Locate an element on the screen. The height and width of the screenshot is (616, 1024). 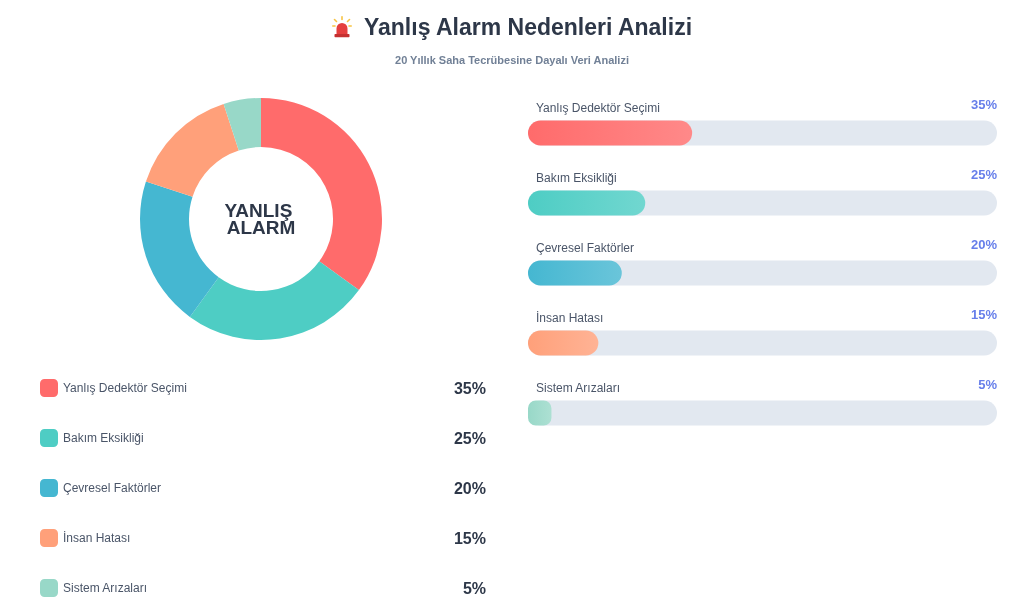
text: 20 Yıllık Saha Tecrübesine Dayalı Veri Analizi is located at coordinates (512, 60).